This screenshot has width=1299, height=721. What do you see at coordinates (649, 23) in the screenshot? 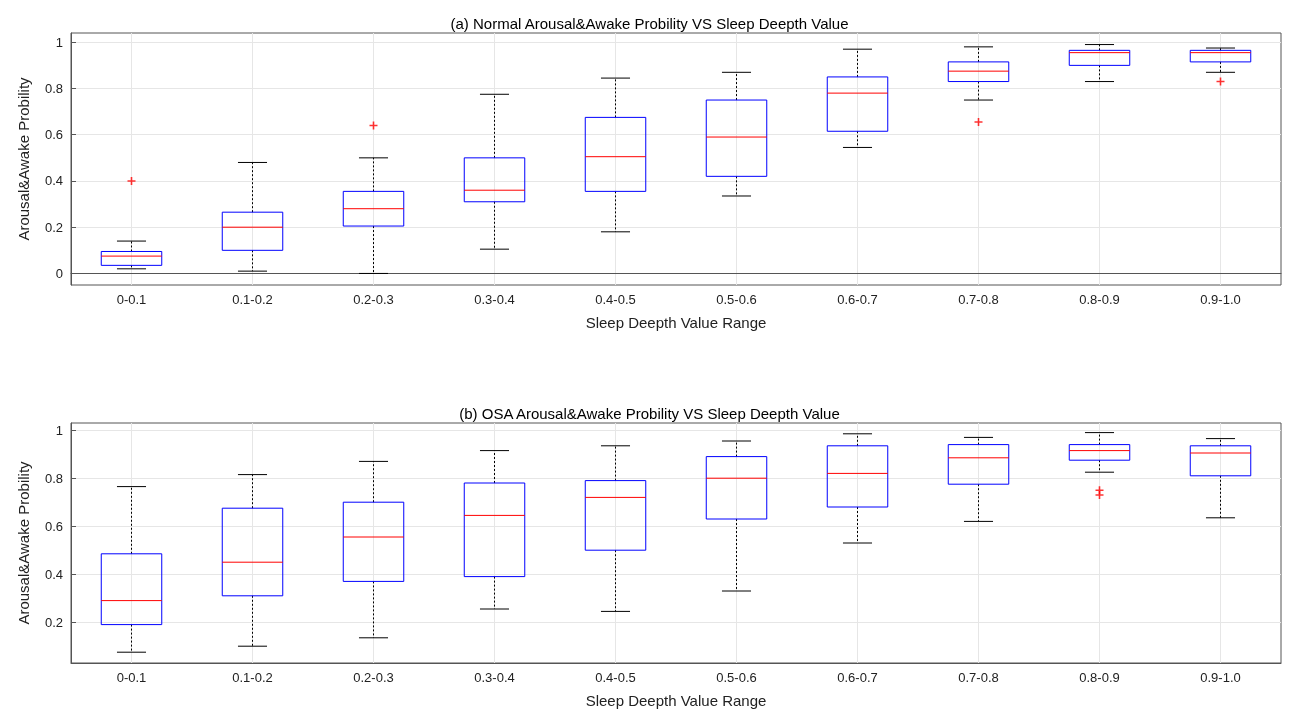
I see `chart-title: (a) Normal Arousal&Awake Probility VS Sleep Deepth Value` at bounding box center [649, 23].